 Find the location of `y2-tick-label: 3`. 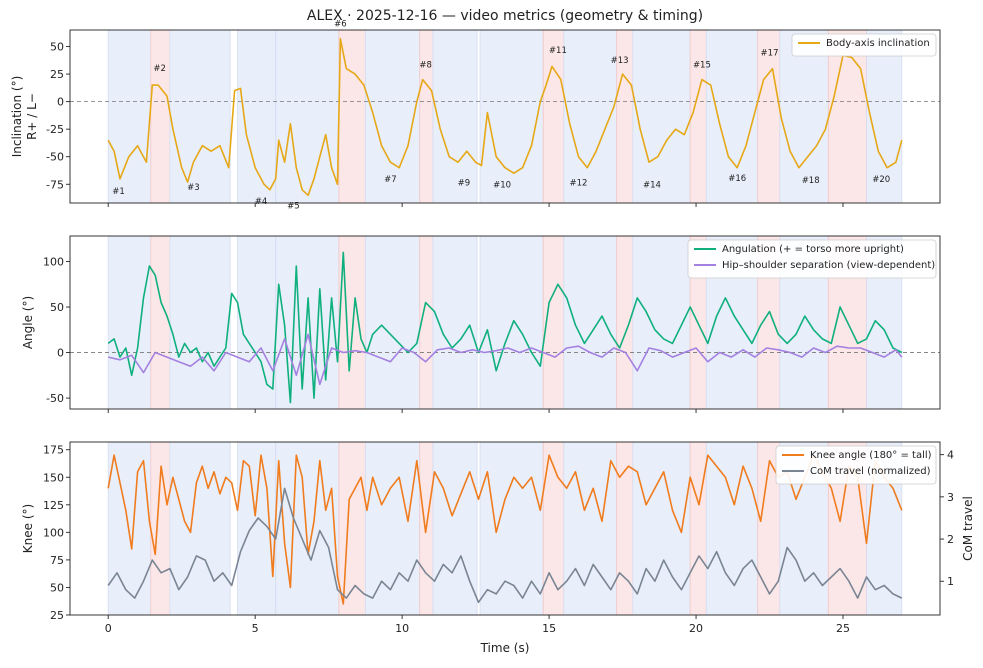

y2-tick-label: 3 is located at coordinates (950, 497).